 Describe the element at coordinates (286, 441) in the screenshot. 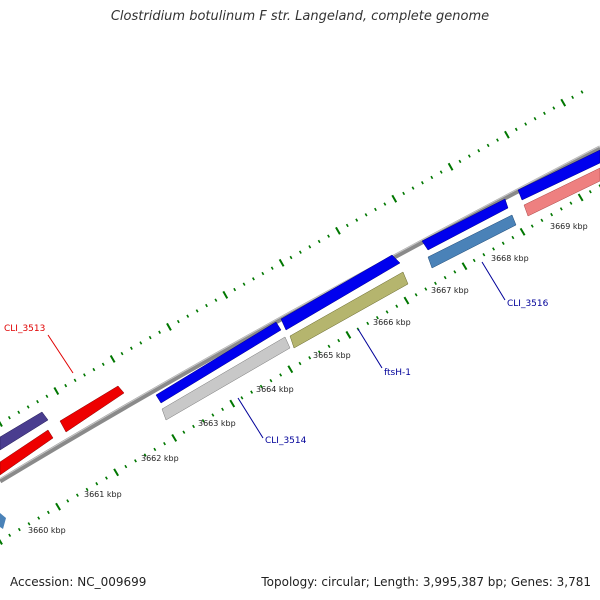

I see `gene-label-cli-3514: CLI_3514` at that location.